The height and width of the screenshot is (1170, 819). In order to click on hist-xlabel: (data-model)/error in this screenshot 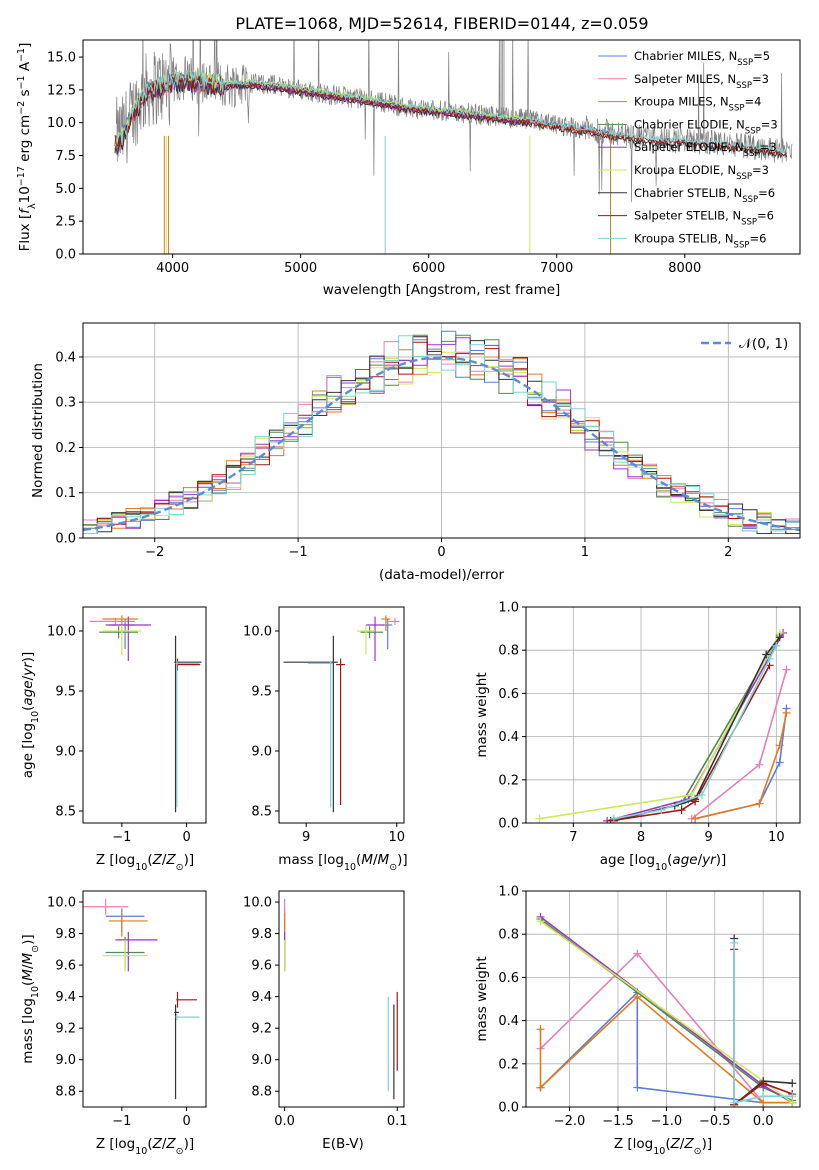, I will do `click(442, 575)`.